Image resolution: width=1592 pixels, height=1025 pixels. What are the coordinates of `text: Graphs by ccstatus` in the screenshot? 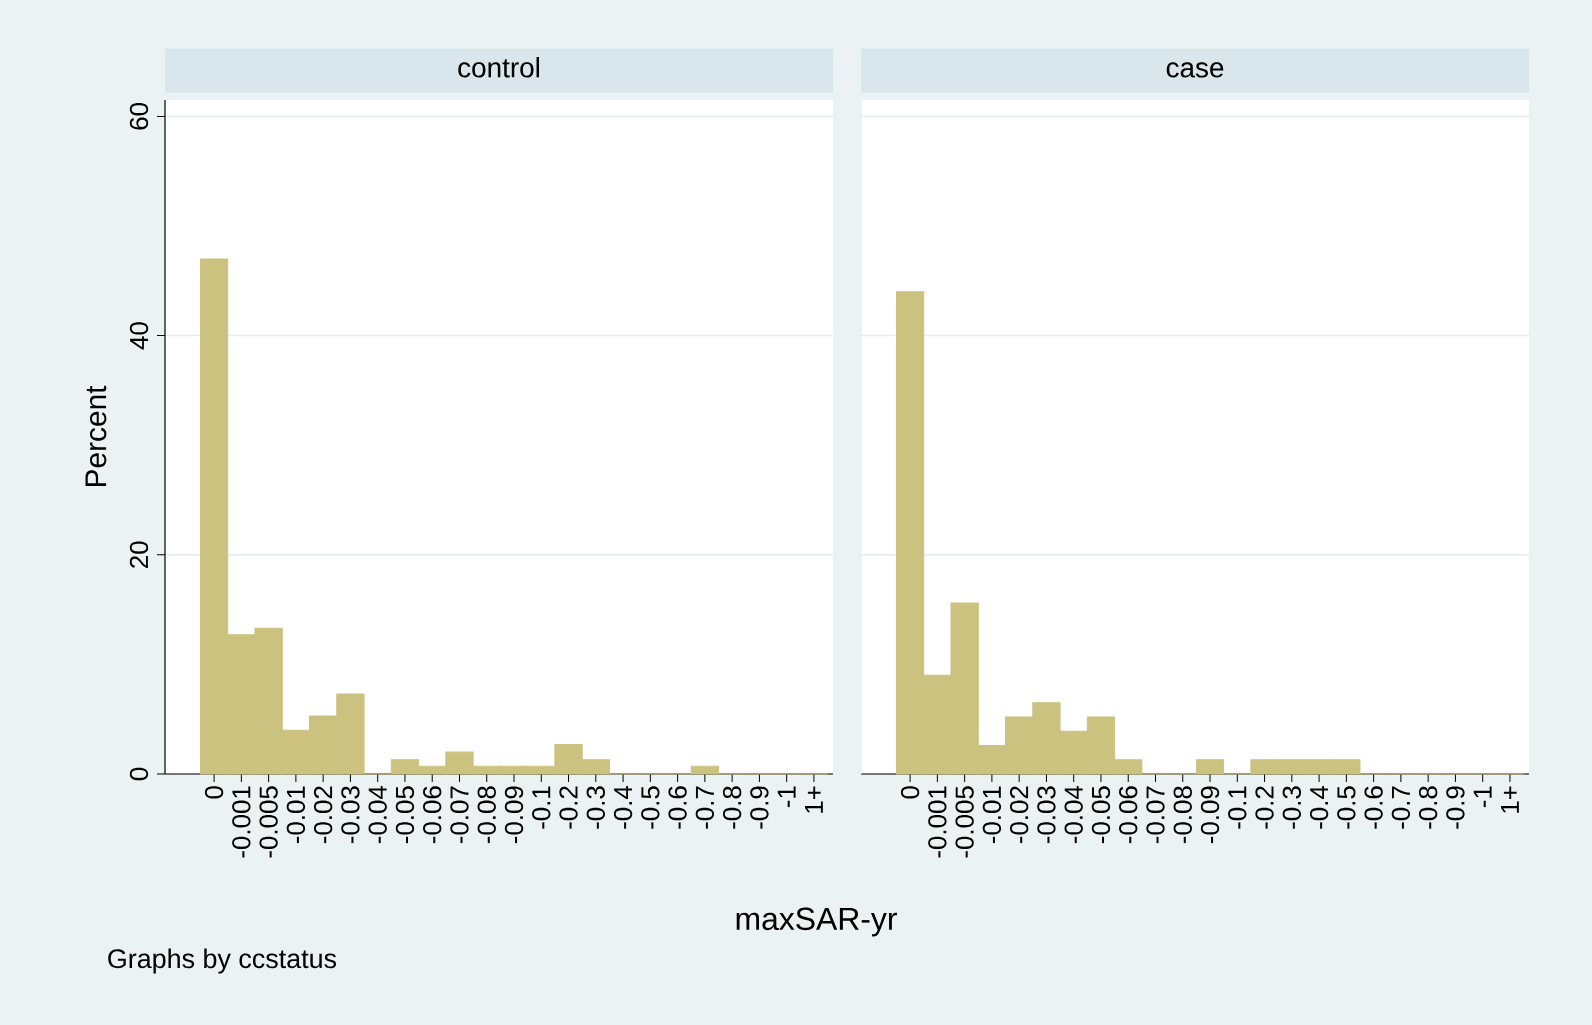 It's located at (222, 961).